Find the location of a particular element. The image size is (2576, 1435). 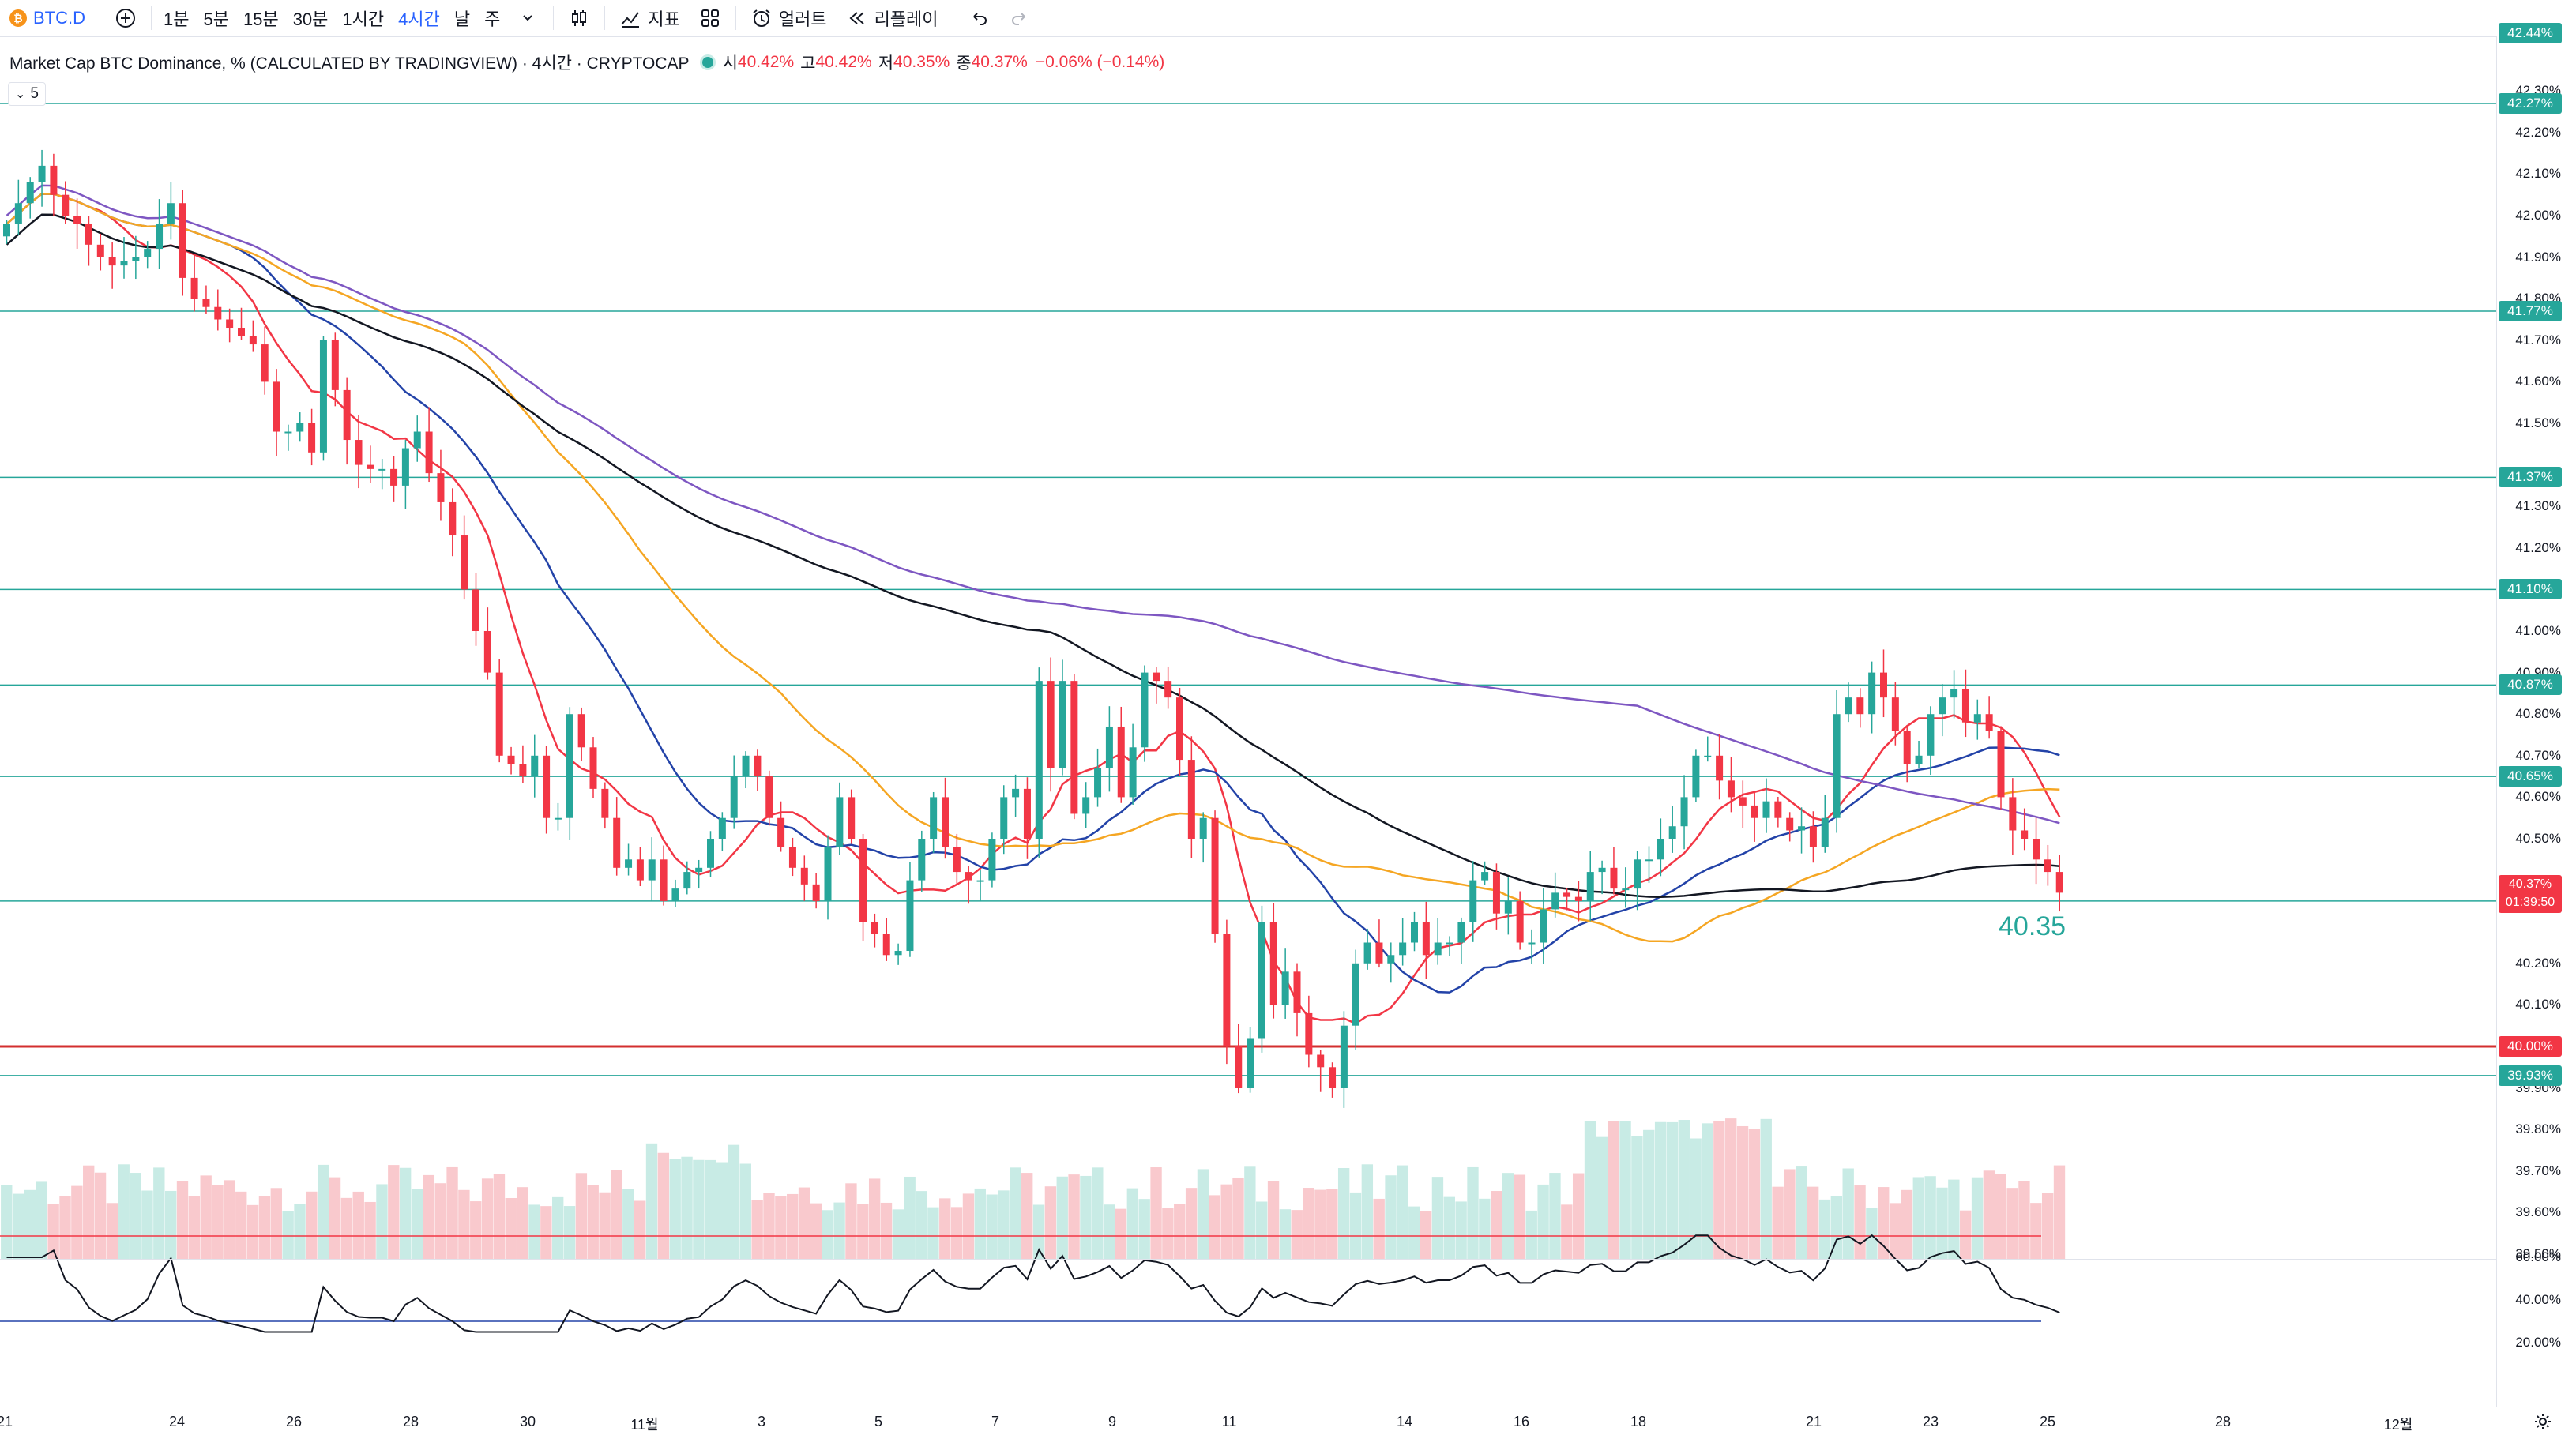

interval-1m: 1분 is located at coordinates (177, 19).